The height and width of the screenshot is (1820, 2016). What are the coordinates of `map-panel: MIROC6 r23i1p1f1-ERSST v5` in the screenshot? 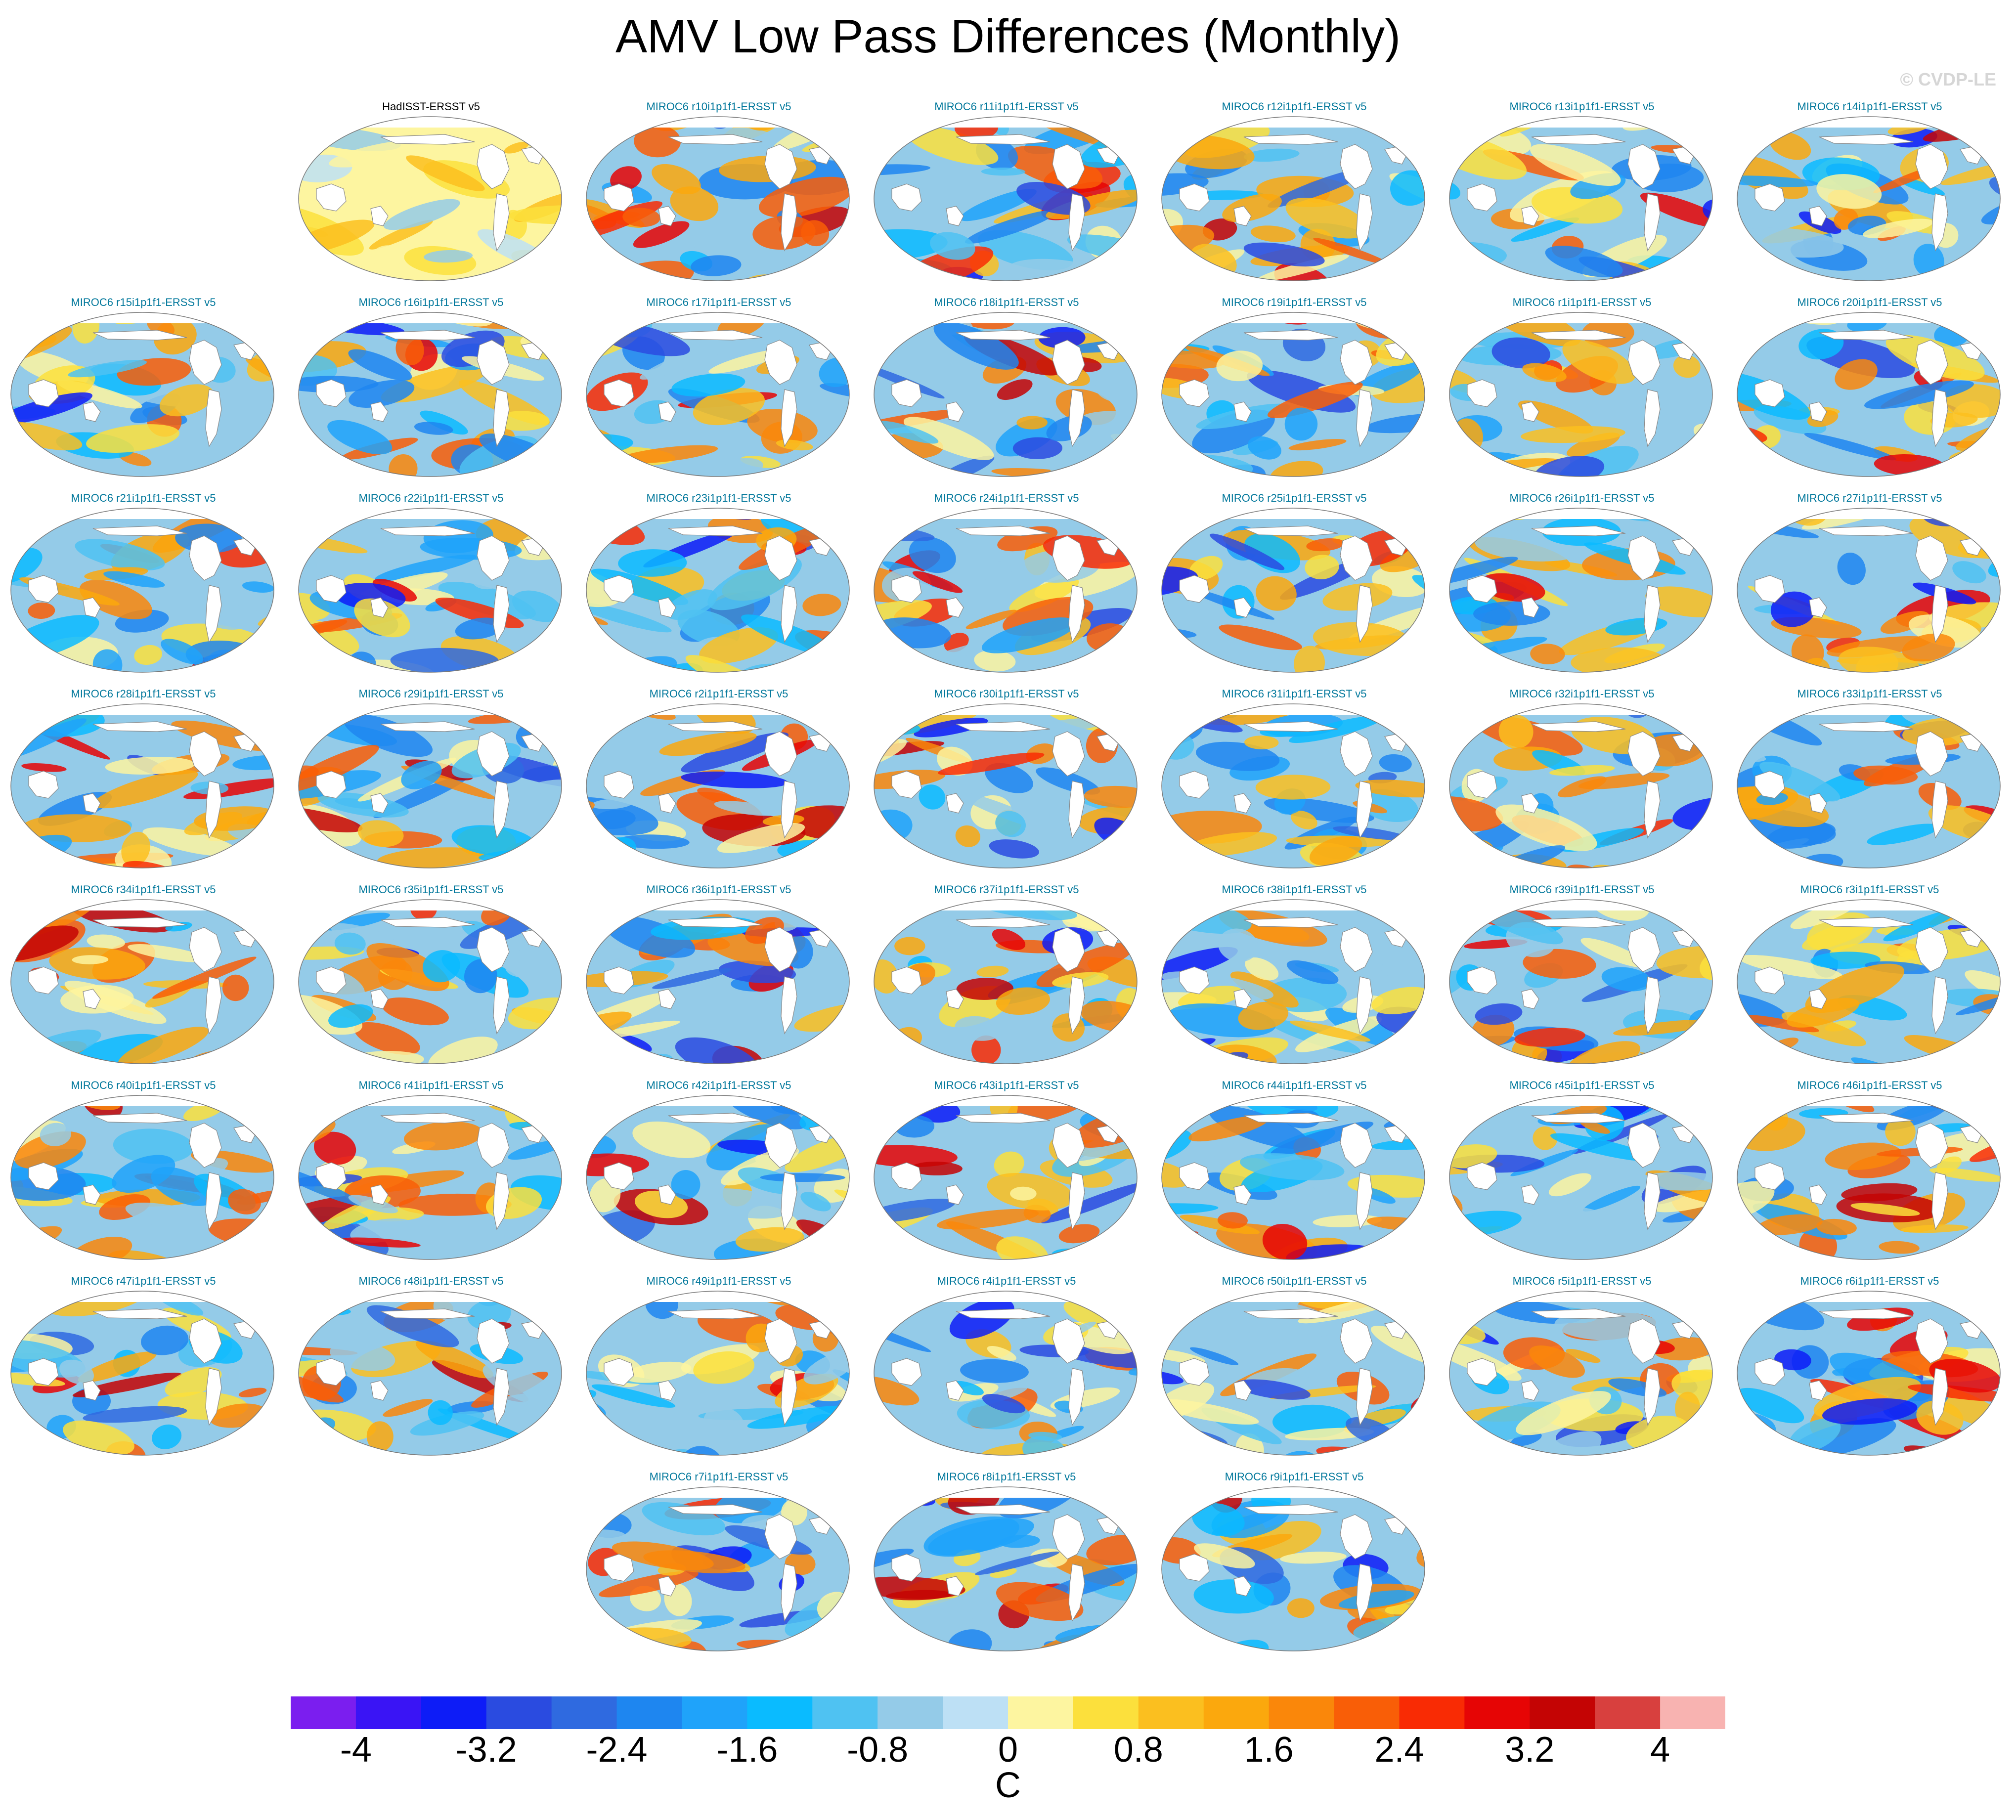 It's located at (719, 585).